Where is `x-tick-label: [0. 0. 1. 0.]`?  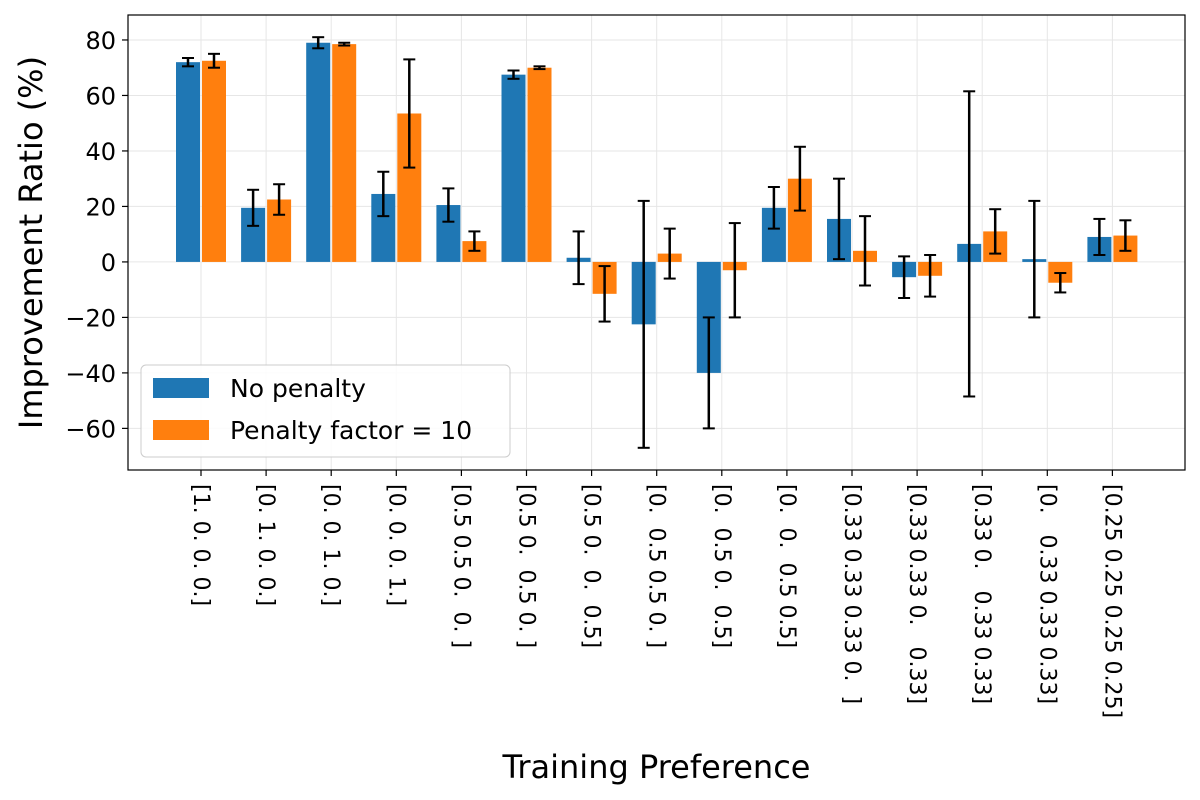
x-tick-label: [0. 0. 1. 0.] is located at coordinates (330, 545).